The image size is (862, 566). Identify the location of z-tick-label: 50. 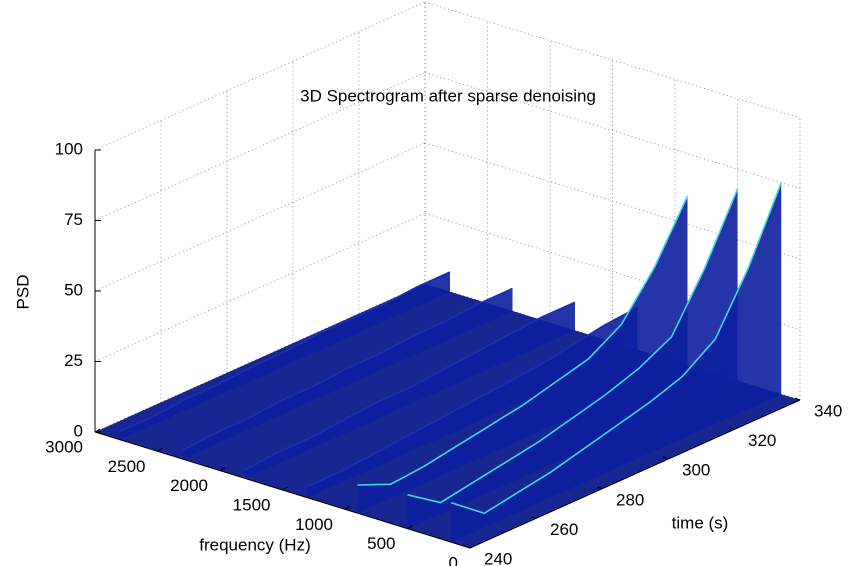
(73, 289).